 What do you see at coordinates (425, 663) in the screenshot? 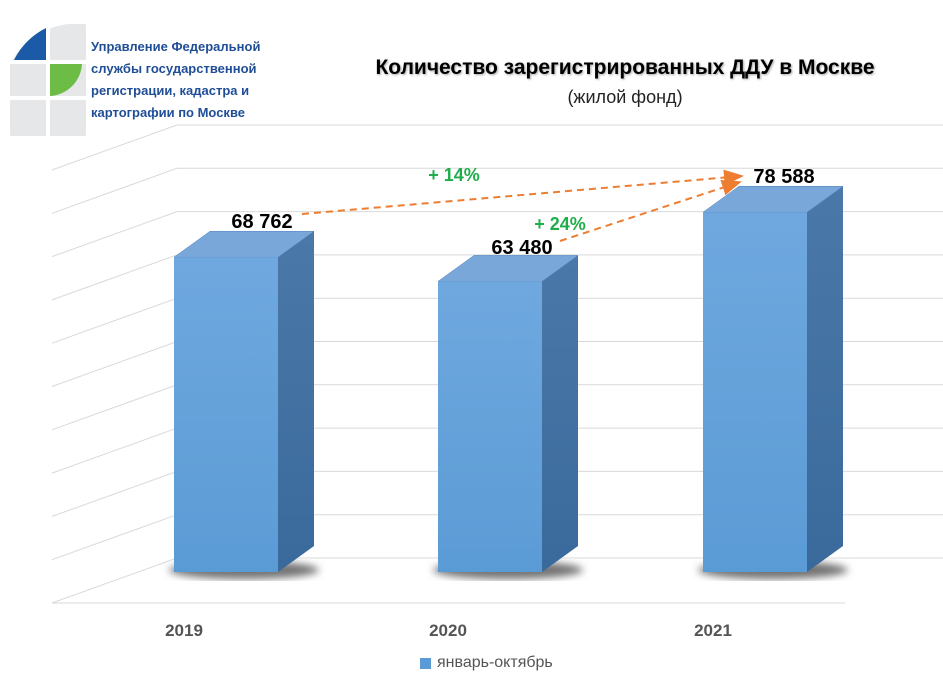
I see `legend-swatch` at bounding box center [425, 663].